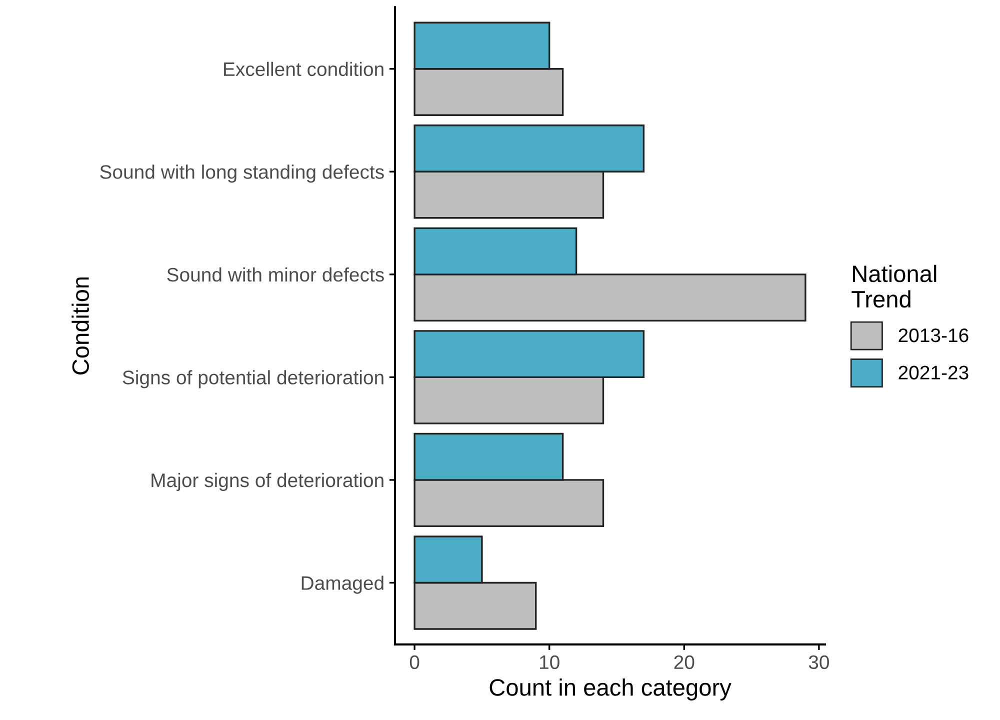 The height and width of the screenshot is (720, 1000). Describe the element at coordinates (268, 482) in the screenshot. I see `y-tick-label: Major signs of deterioration` at that location.